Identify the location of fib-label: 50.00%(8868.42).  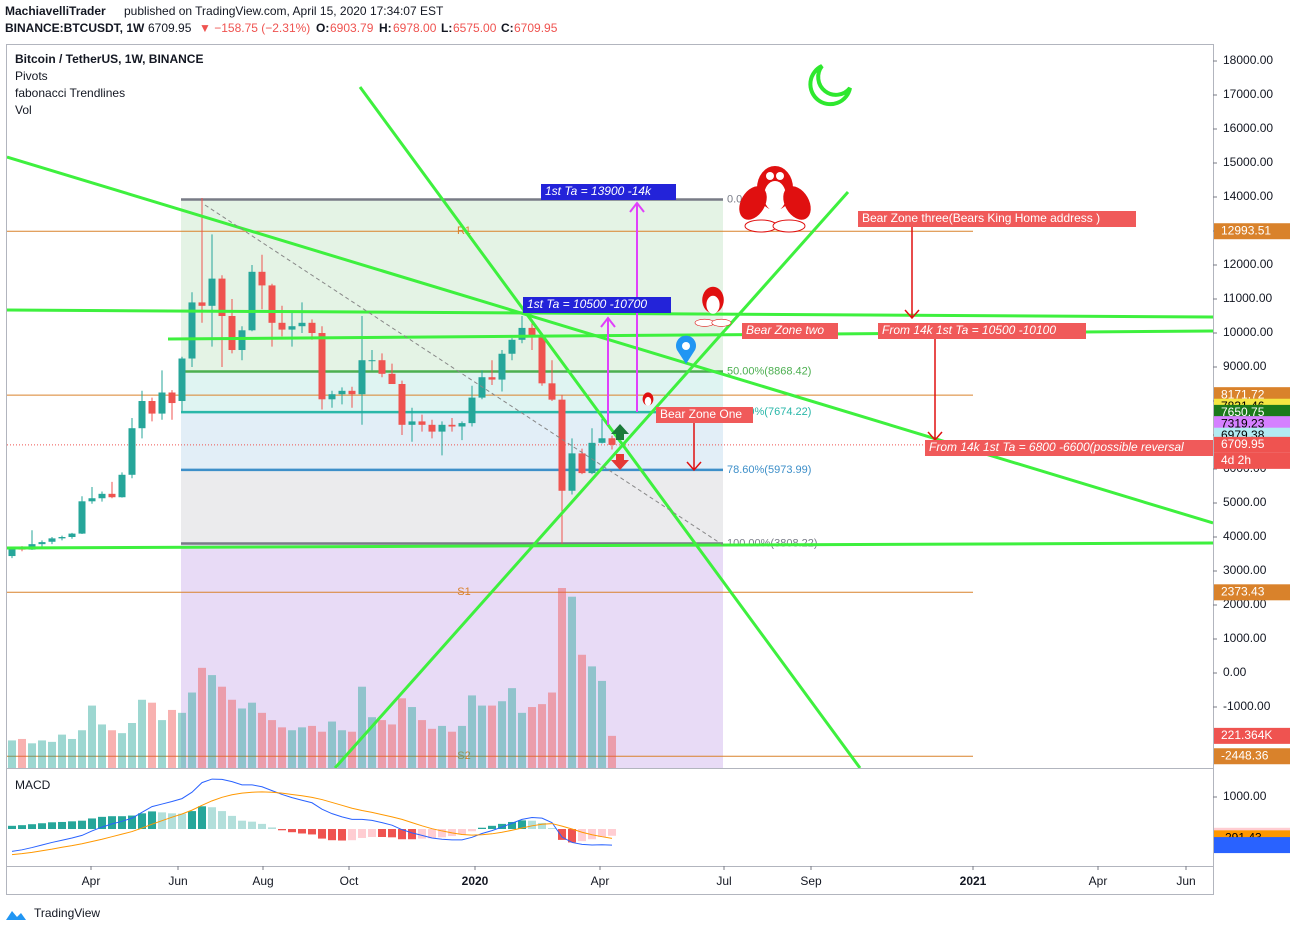
(769, 371).